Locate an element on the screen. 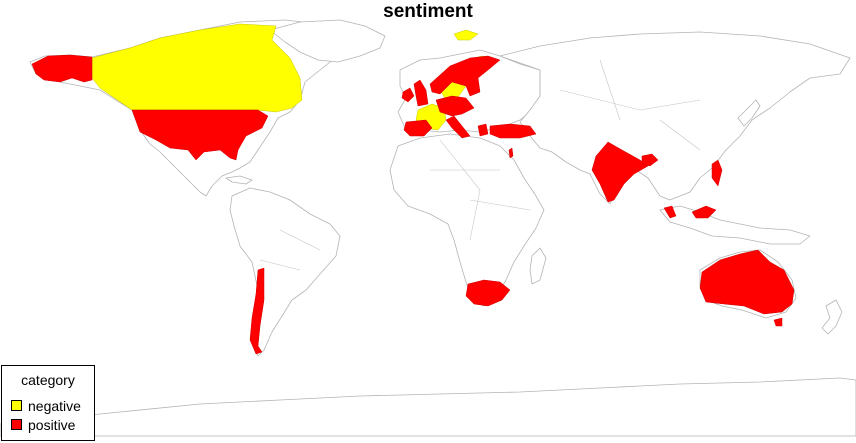 The height and width of the screenshot is (443, 856). country-south-africa is located at coordinates (488, 293).